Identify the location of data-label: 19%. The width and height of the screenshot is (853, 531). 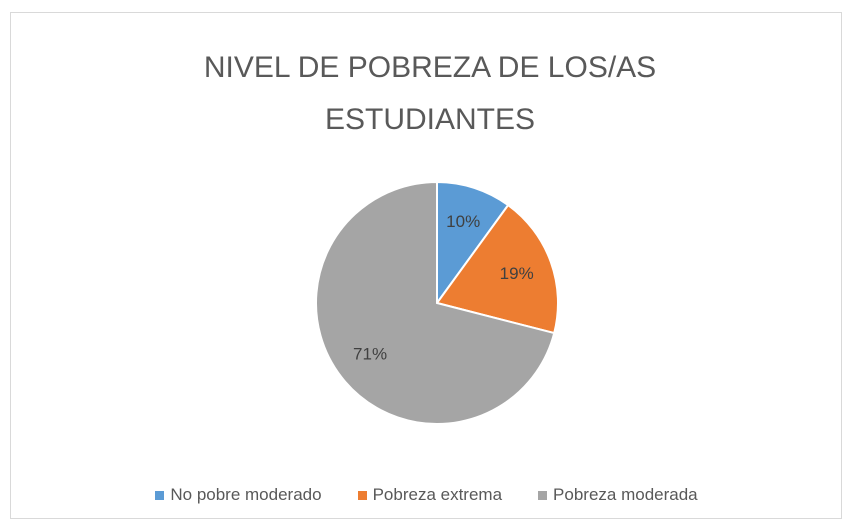
(517, 273).